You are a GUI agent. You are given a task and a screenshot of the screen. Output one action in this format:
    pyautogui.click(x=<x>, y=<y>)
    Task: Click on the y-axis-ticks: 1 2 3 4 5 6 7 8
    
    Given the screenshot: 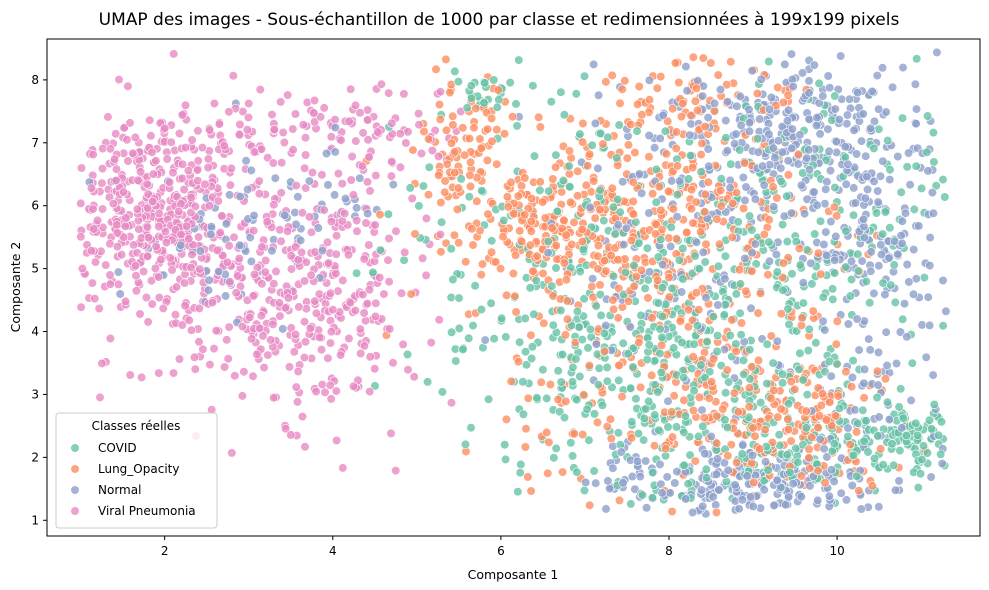 What is the action you would take?
    pyautogui.click(x=39, y=300)
    